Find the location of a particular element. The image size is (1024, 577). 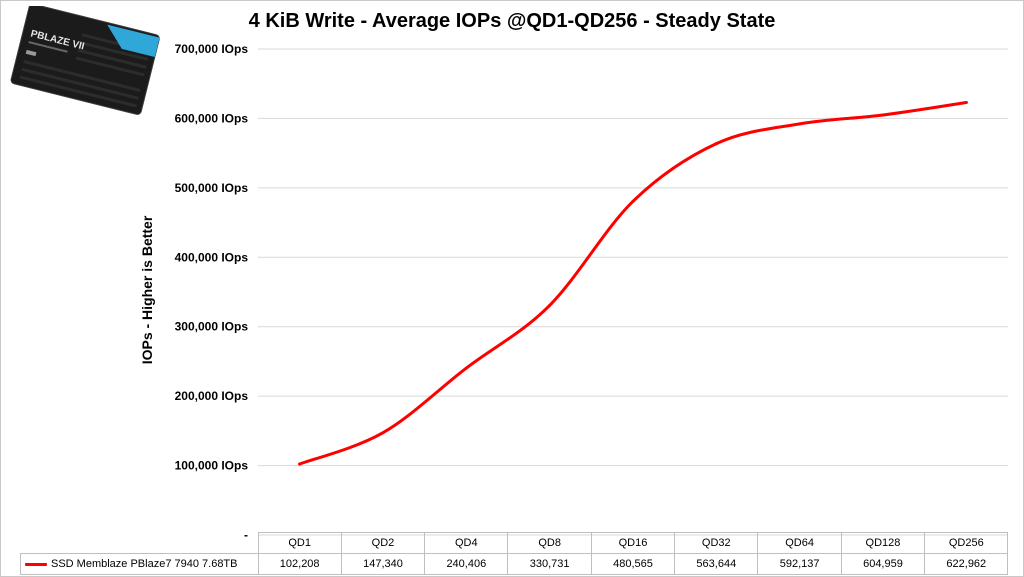

data-table-corner is located at coordinates (139, 543).